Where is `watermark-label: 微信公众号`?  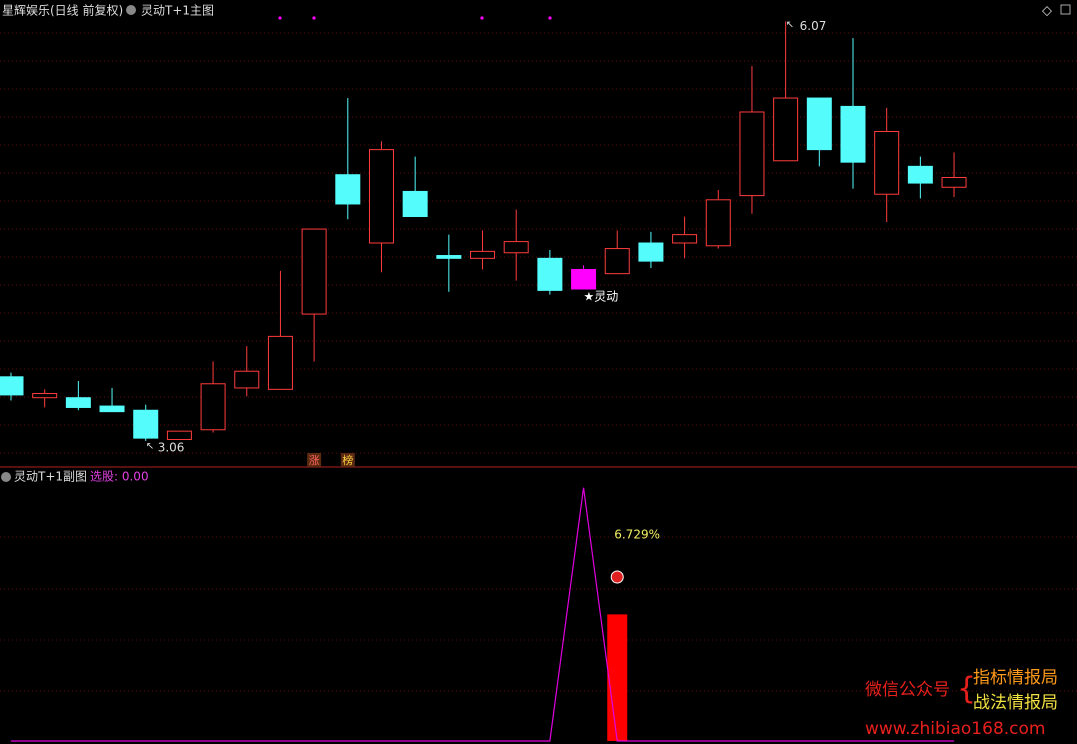
watermark-label: 微信公众号 is located at coordinates (907, 690).